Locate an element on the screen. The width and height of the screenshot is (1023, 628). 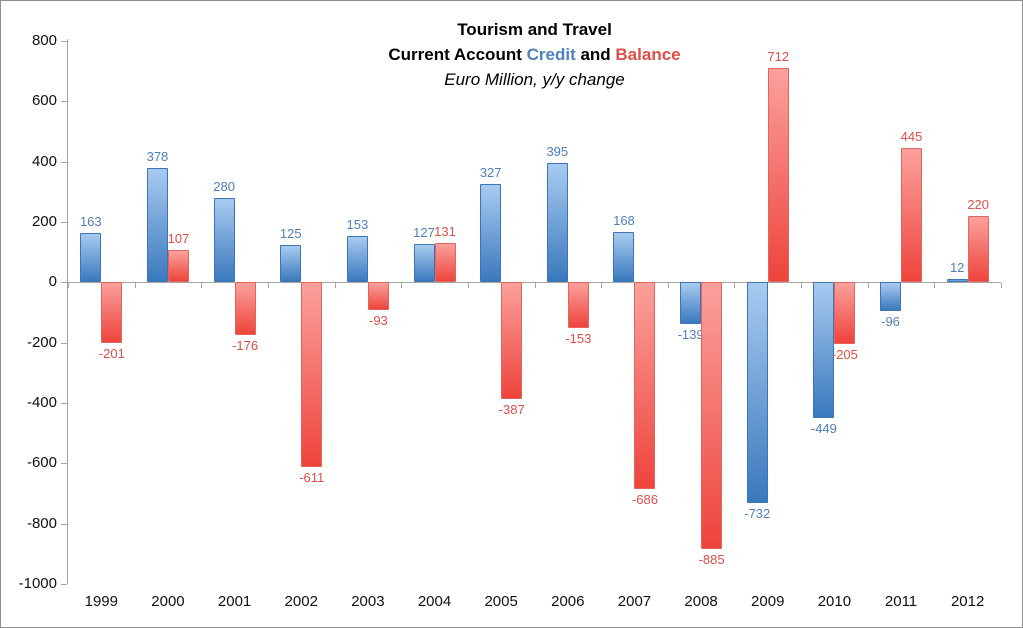
value-label-credit-2011: -96 is located at coordinates (890, 322).